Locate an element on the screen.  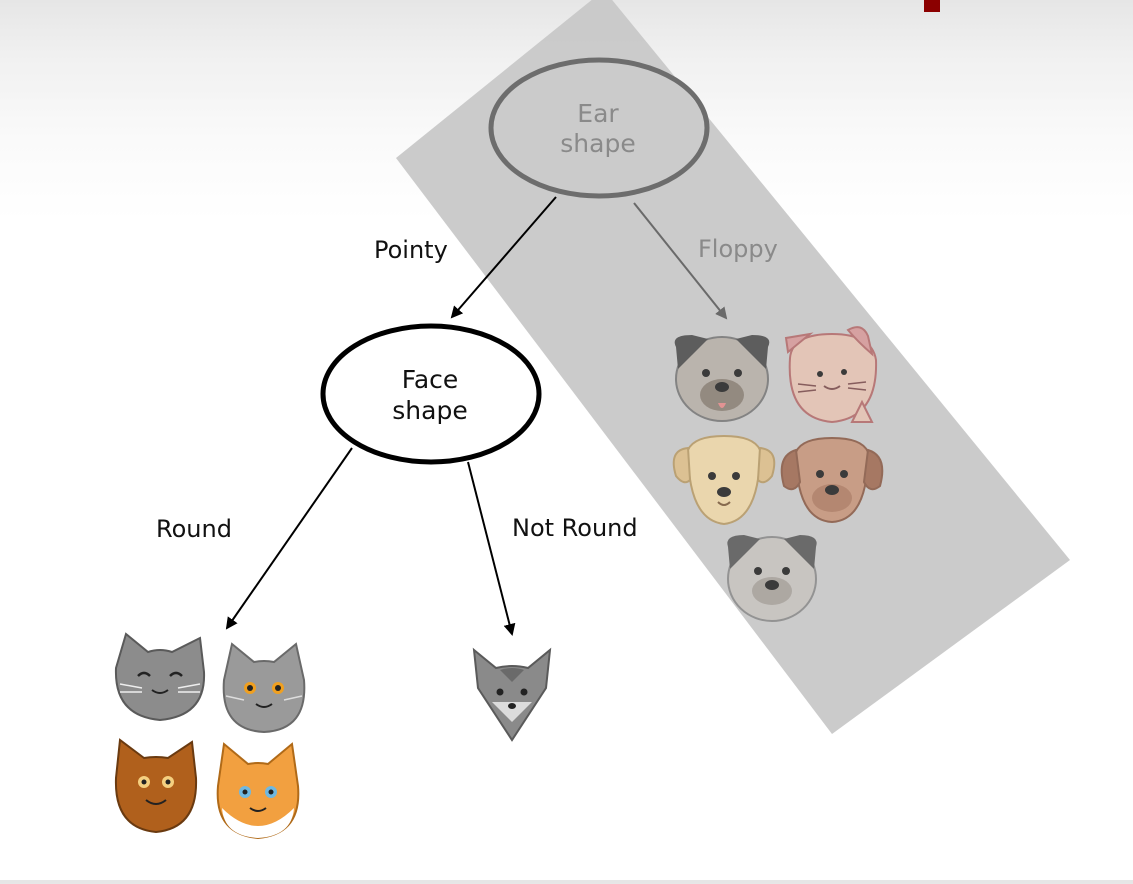
floppy-dogs-group is located at coordinates (778, 474).